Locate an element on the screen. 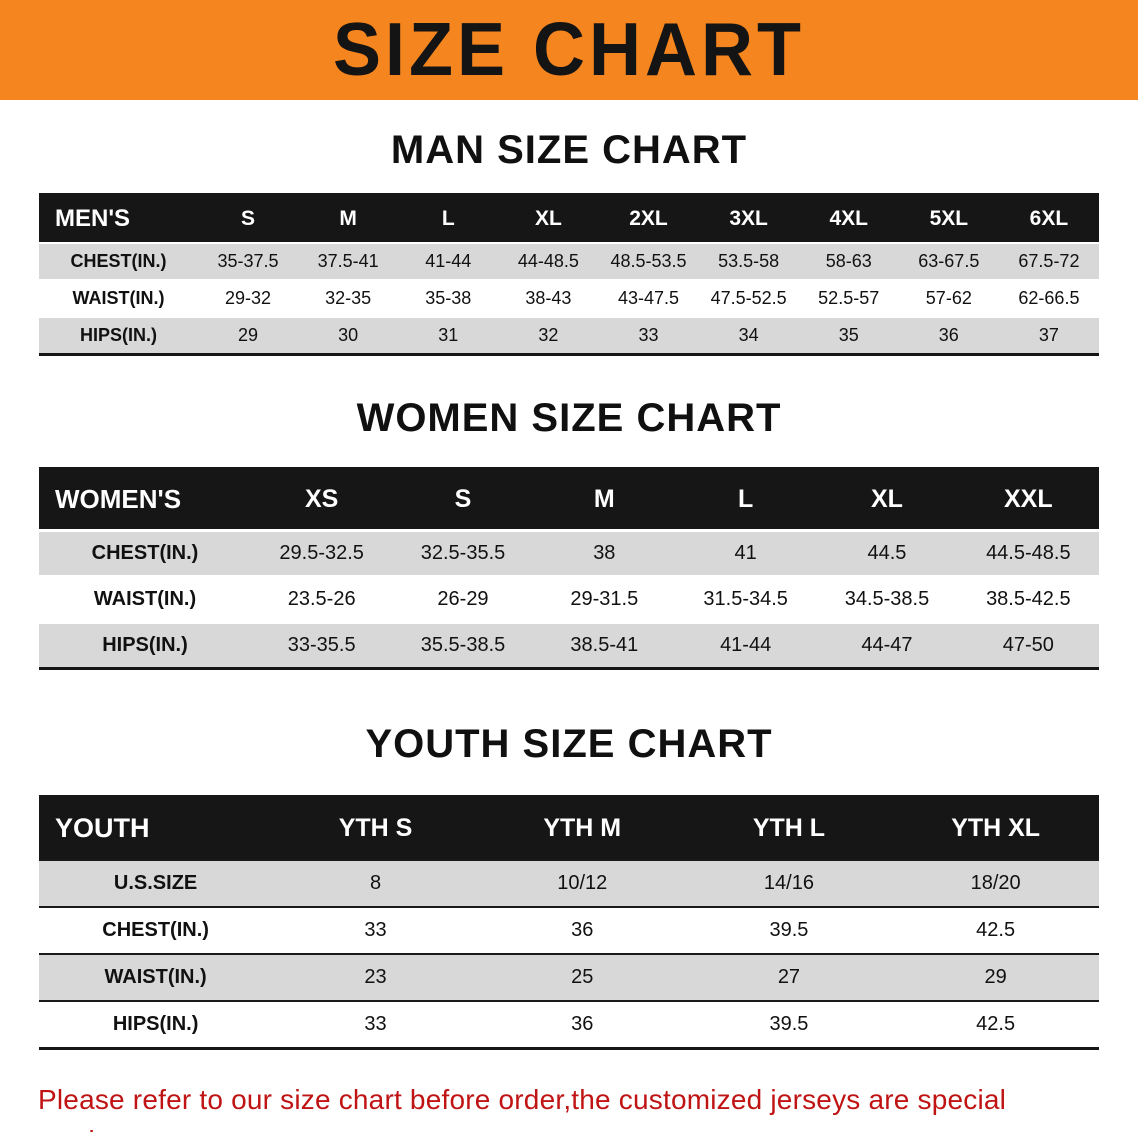  table-row: U.S.SIZE 8 10/12 14/16 18/20 is located at coordinates (569, 883).